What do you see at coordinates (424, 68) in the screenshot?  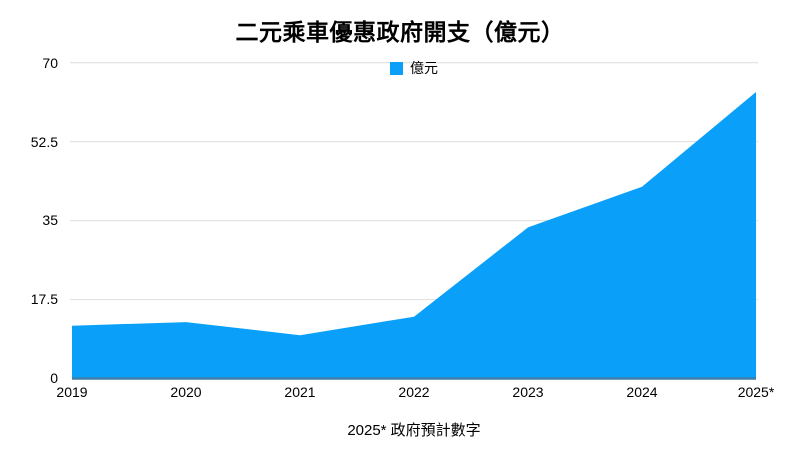 I see `legend-label: 億元` at bounding box center [424, 68].